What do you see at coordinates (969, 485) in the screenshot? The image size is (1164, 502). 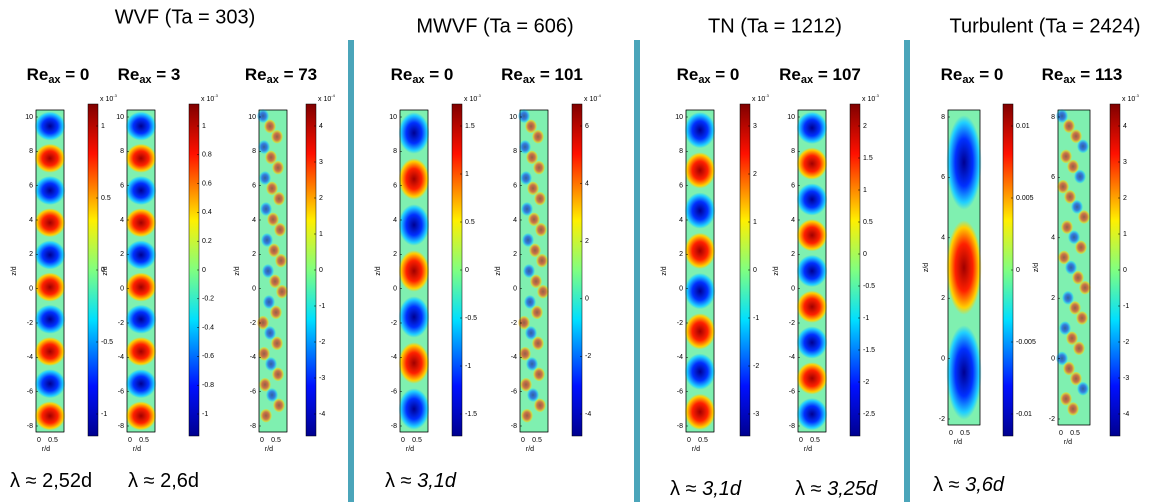 I see `wavelength: λ ≈ 3,6d` at bounding box center [969, 485].